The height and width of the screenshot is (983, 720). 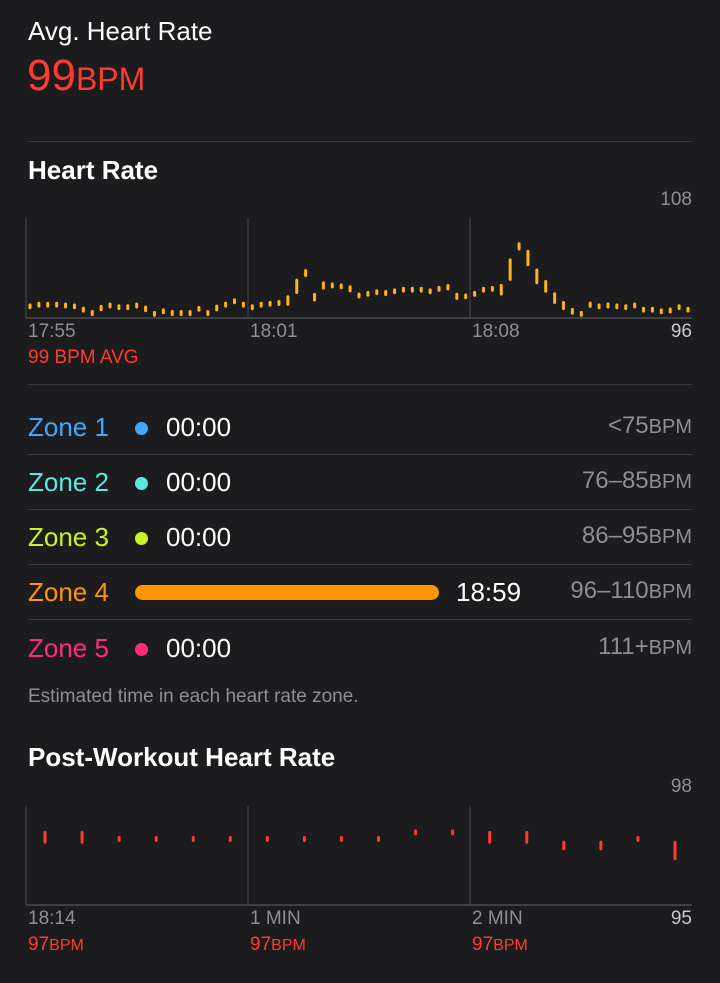 I want to click on post-workout-x-label-2: 1 MIN, so click(x=275, y=918).